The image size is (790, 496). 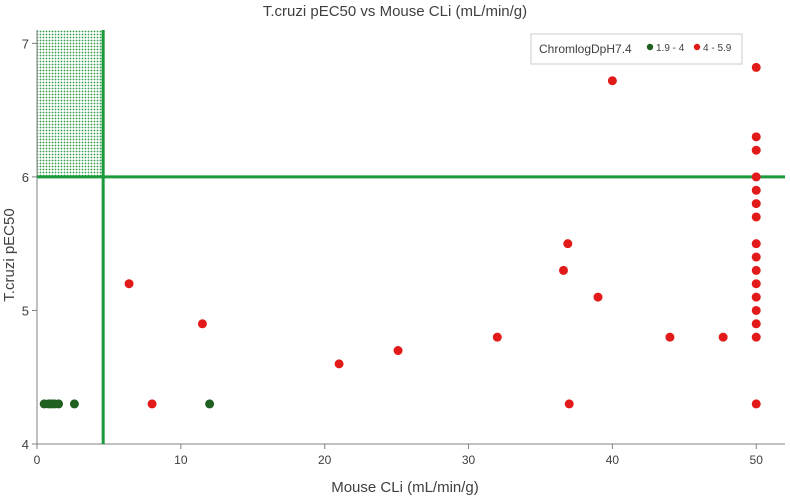 What do you see at coordinates (717, 48) in the screenshot?
I see `legend-label-series-2: 4 - 5.9` at bounding box center [717, 48].